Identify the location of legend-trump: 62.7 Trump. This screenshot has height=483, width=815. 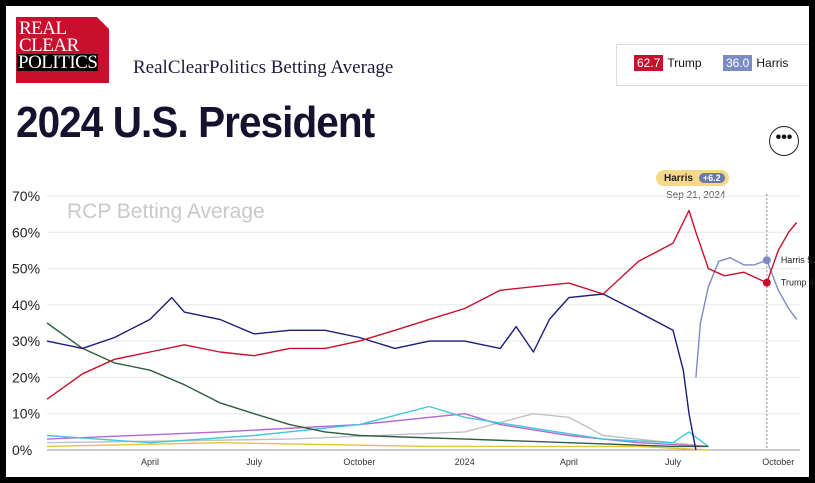
(668, 63).